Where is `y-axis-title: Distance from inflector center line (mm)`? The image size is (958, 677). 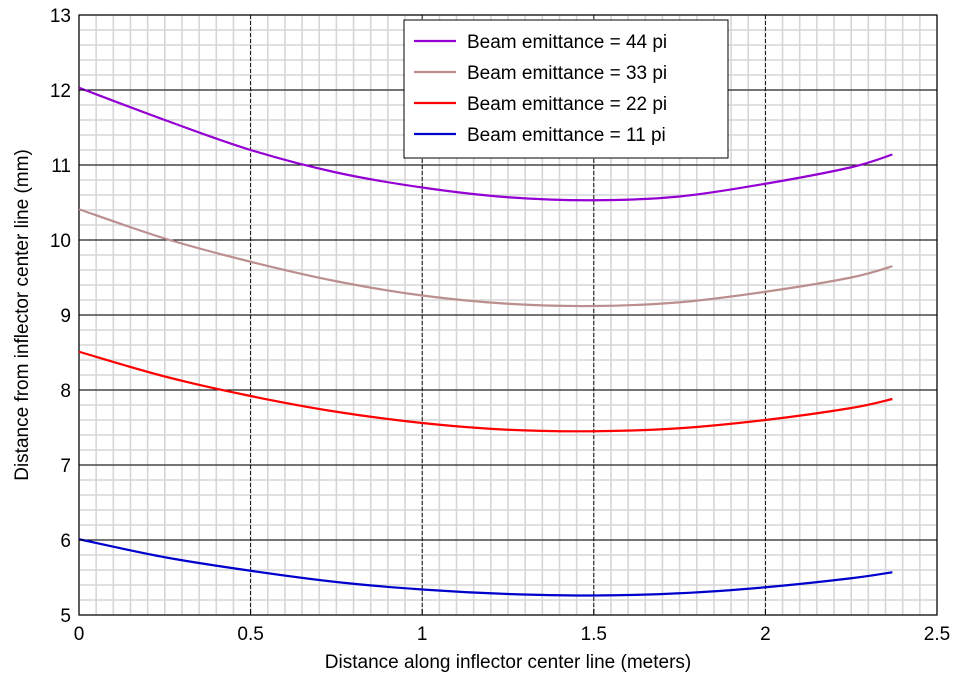 y-axis-title: Distance from inflector center line (mm) is located at coordinates (22, 315).